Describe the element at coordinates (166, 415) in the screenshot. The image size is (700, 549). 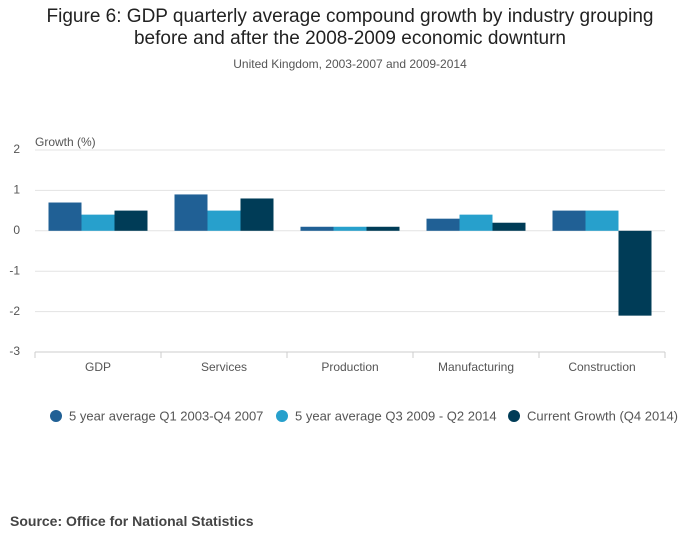
I see `legend-label: 5 year average Q1 2003-Q4 2007` at that location.